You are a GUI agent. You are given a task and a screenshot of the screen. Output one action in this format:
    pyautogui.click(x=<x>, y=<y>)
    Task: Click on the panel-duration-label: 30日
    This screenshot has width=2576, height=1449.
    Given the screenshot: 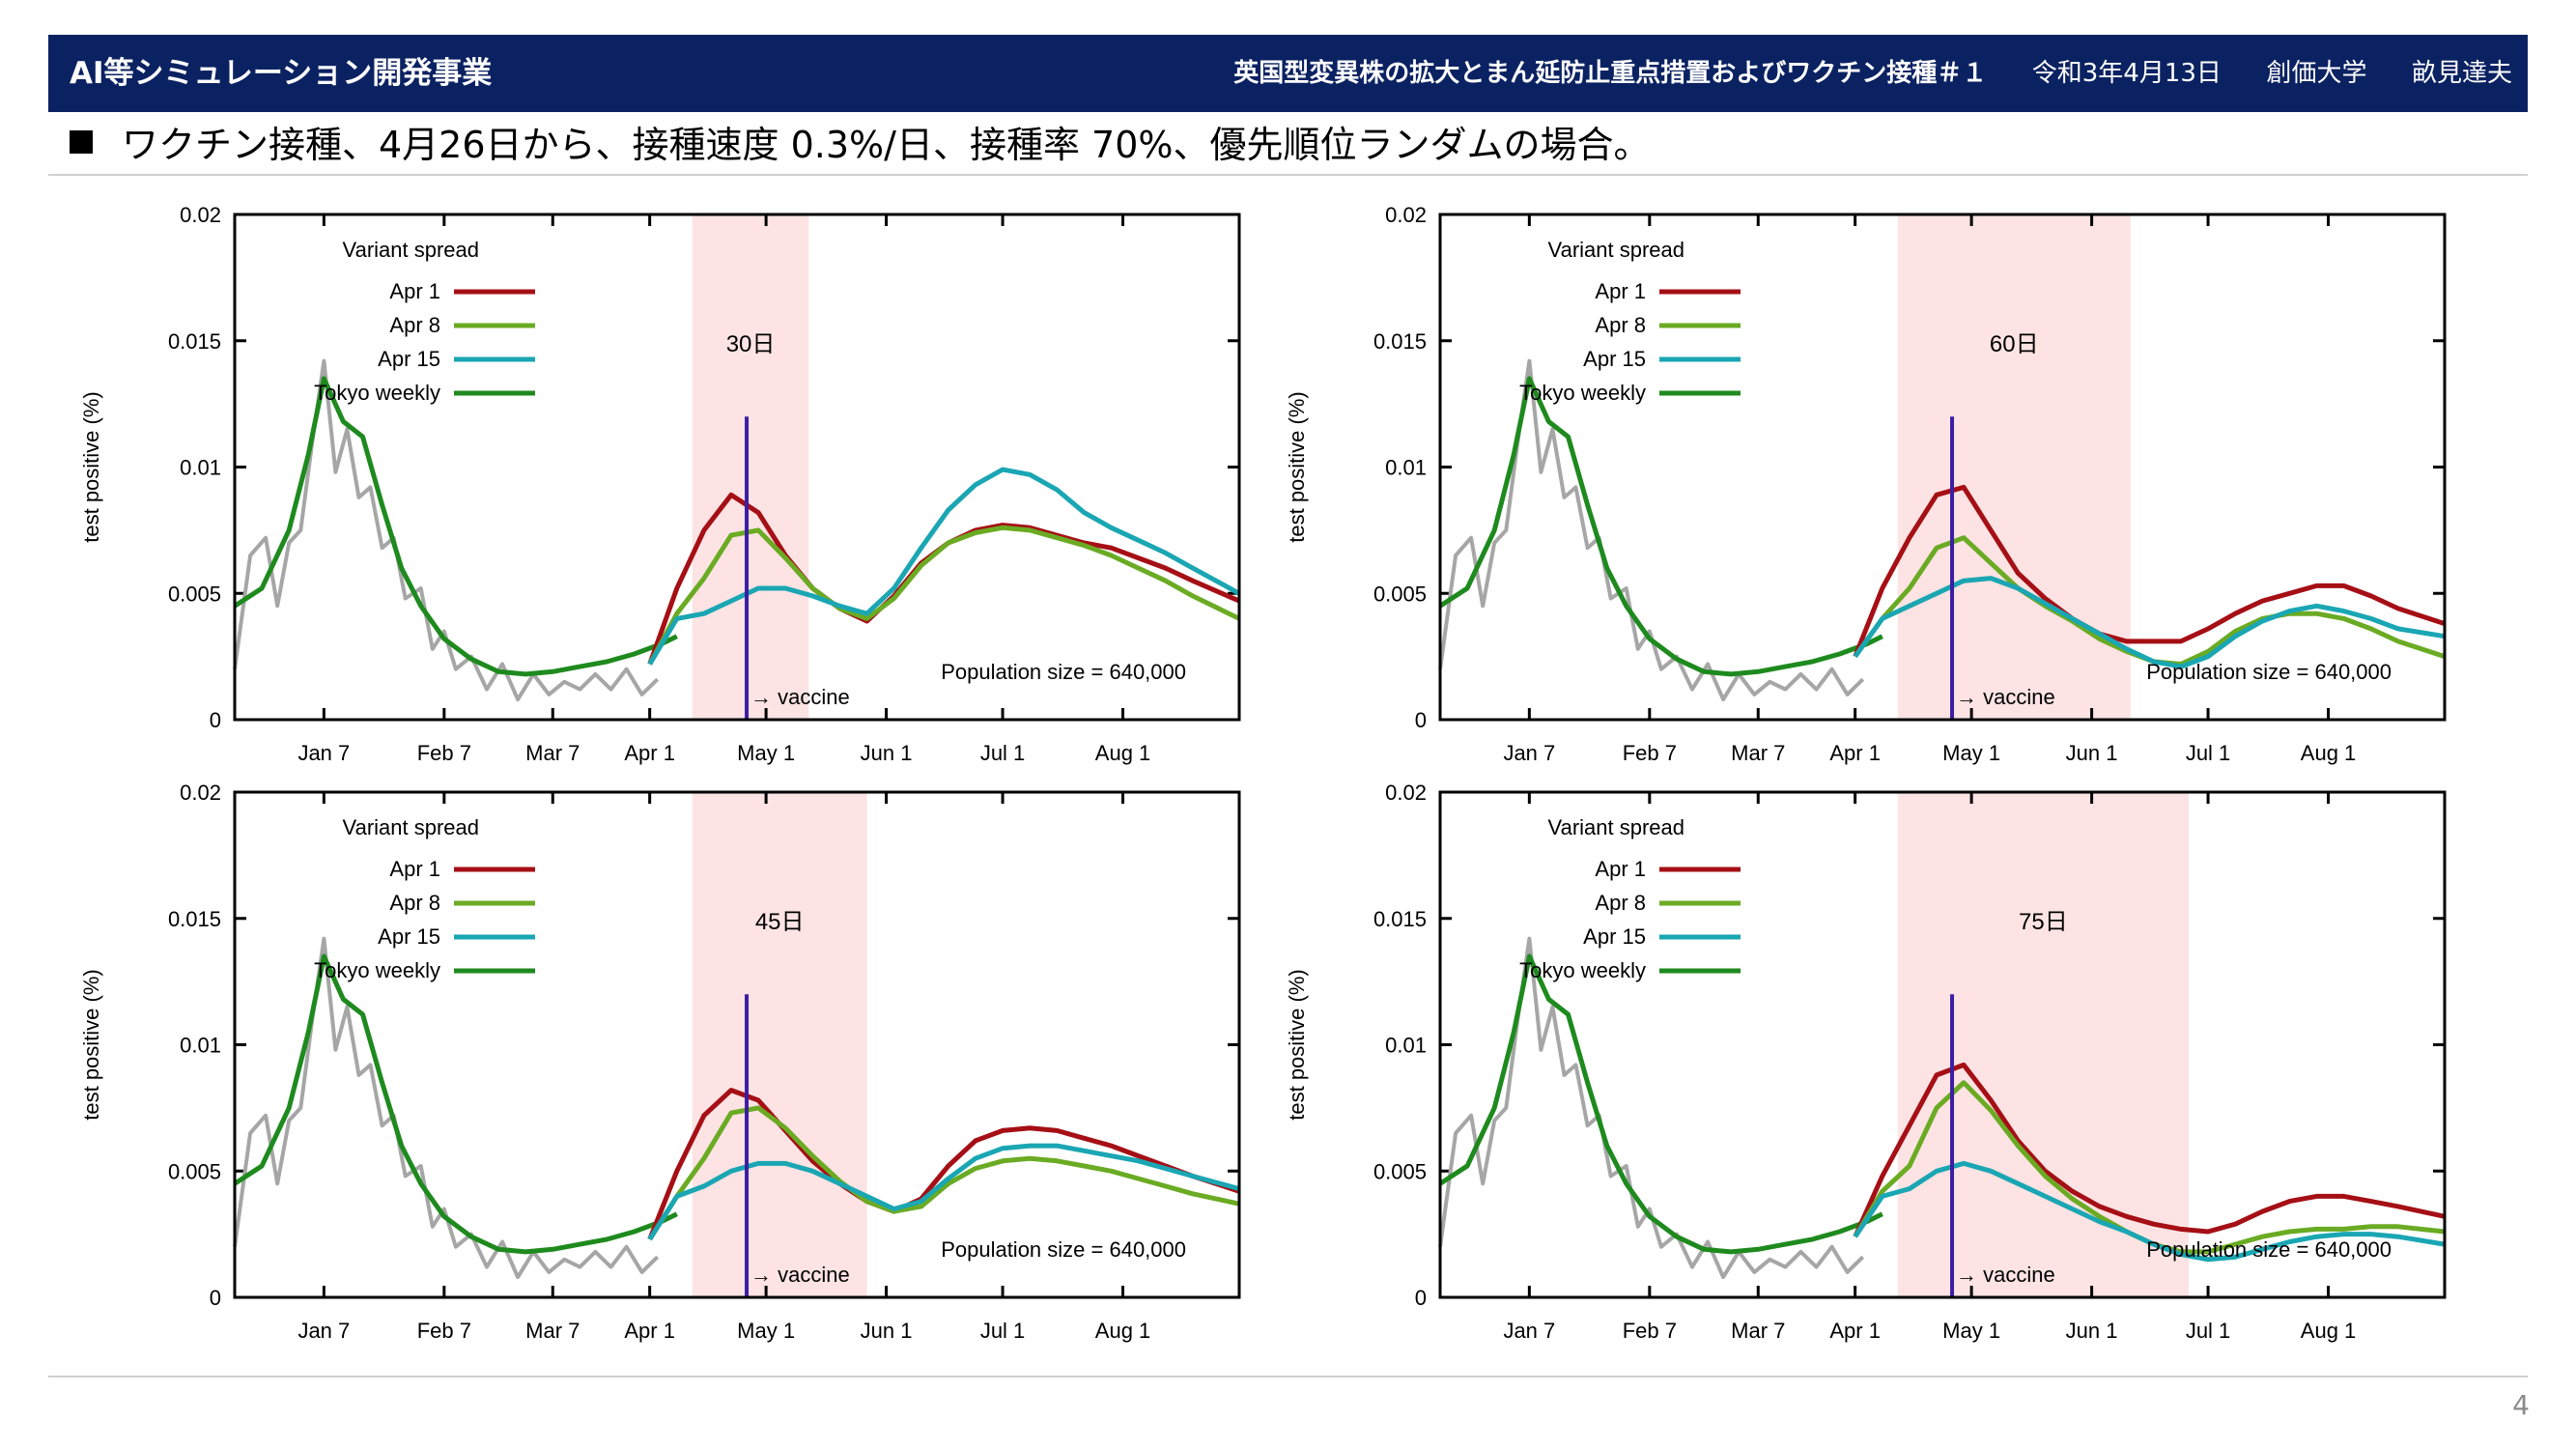 What is the action you would take?
    pyautogui.click(x=751, y=344)
    